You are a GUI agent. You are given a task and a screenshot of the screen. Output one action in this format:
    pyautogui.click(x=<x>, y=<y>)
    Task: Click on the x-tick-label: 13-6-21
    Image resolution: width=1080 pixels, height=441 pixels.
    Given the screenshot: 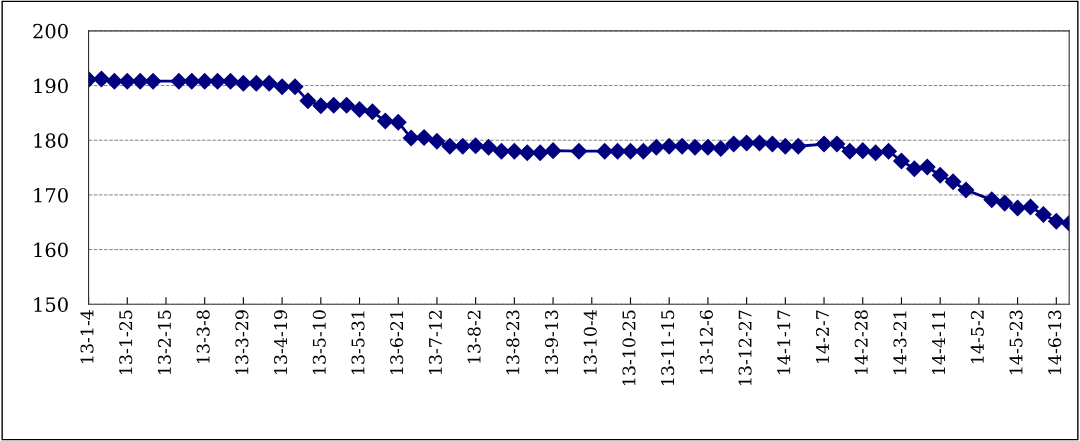 What is the action you would take?
    pyautogui.click(x=397, y=342)
    